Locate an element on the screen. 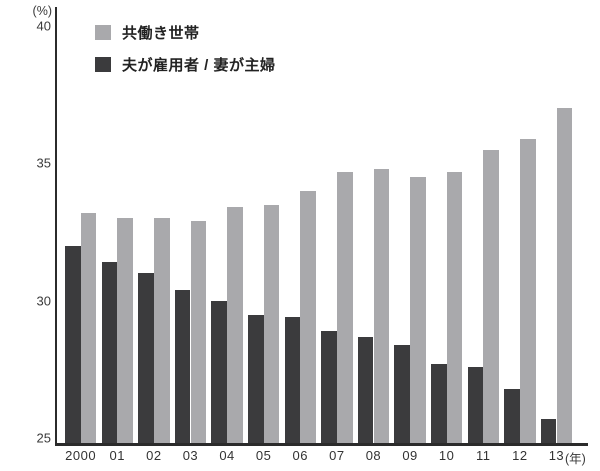  x-tick-label: 11 is located at coordinates (483, 455).